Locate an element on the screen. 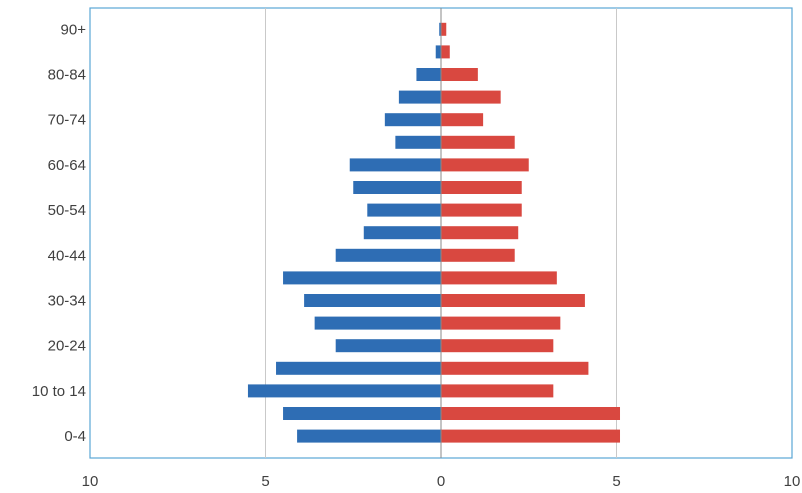  y-tick-label: 60-64 is located at coordinates (67, 165).